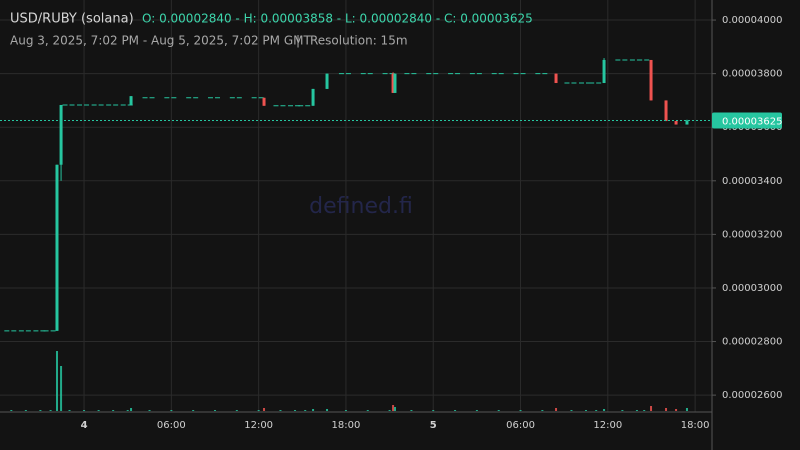 The height and width of the screenshot is (450, 800). Describe the element at coordinates (752, 122) in the screenshot. I see `price-tag-label: 0.00003625` at that location.